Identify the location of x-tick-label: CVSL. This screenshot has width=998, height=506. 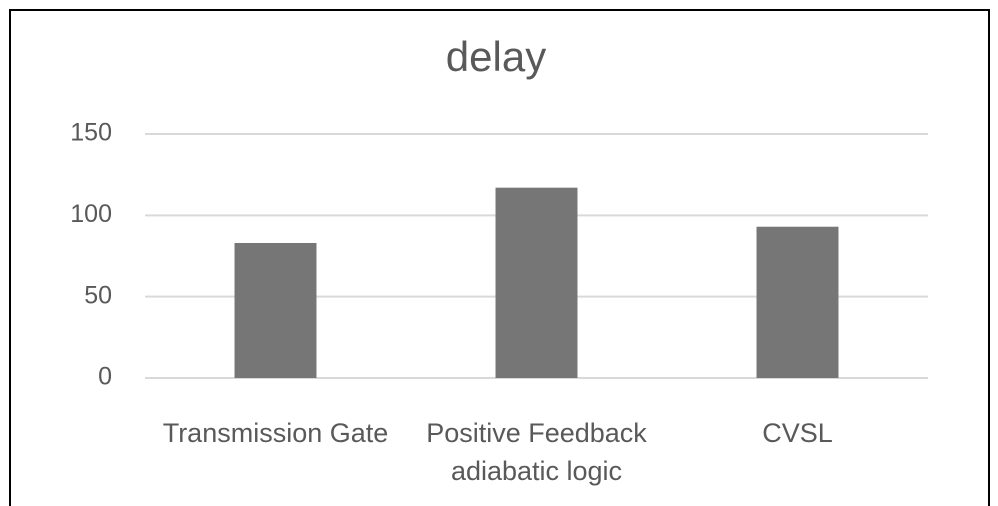
(797, 433).